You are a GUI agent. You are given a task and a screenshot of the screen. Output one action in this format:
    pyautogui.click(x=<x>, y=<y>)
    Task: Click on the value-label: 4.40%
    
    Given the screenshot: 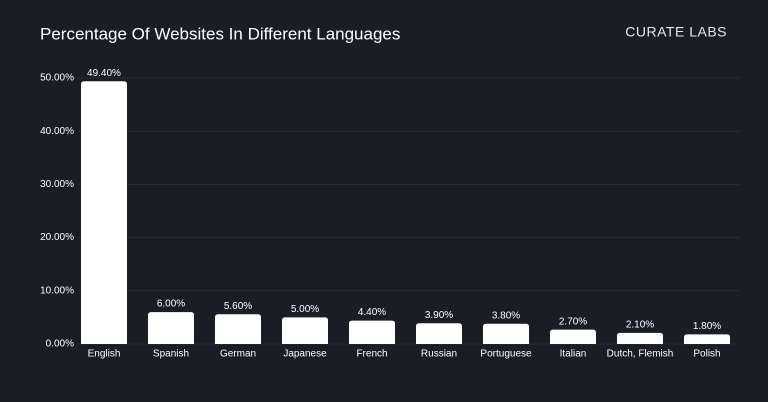 What is the action you would take?
    pyautogui.click(x=372, y=312)
    